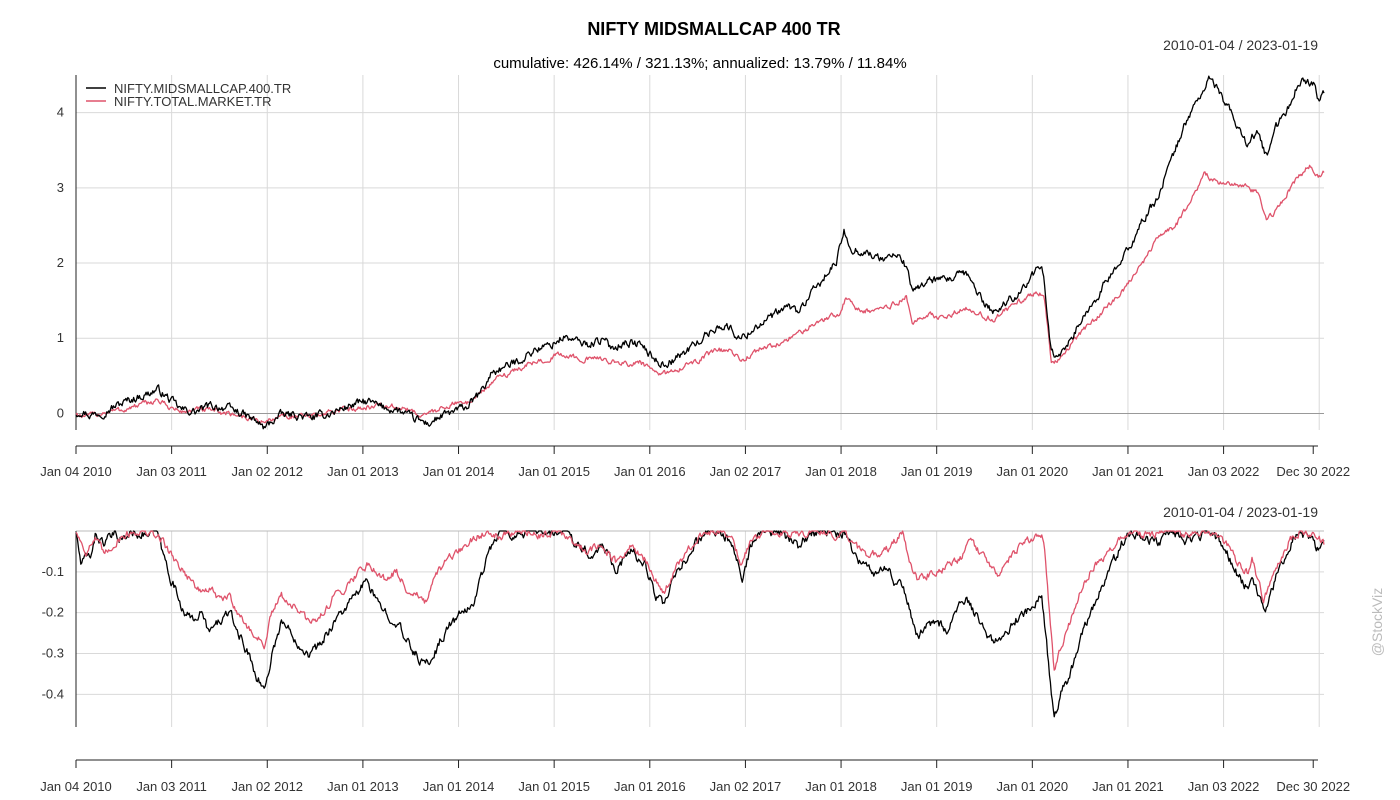 The height and width of the screenshot is (800, 1400). I want to click on y-tick-label: -0.4, so click(53, 693).